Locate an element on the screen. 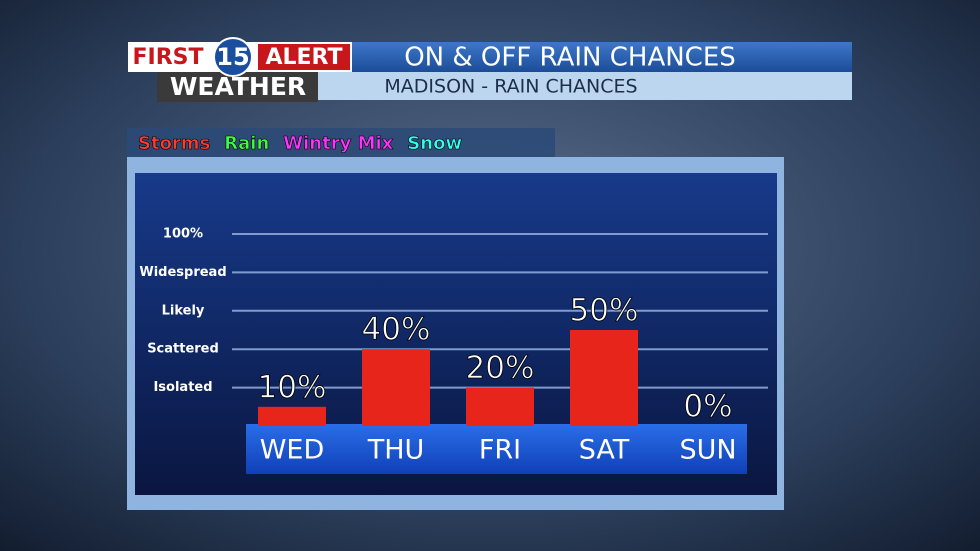  x-tick-label: FRI is located at coordinates (500, 450).